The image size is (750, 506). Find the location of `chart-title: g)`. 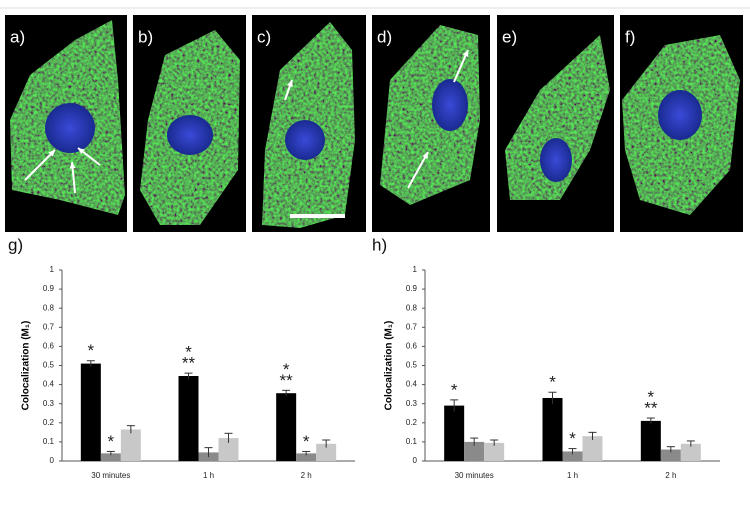

chart-title: g) is located at coordinates (15, 244).